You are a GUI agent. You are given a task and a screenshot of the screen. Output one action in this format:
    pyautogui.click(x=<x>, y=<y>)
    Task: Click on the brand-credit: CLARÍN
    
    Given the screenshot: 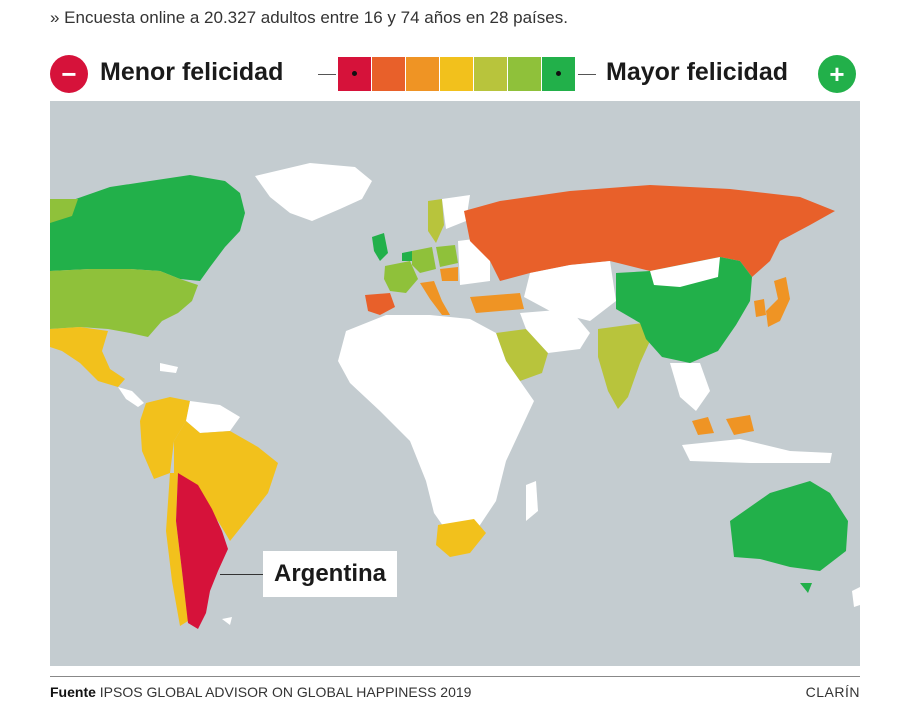 What is the action you would take?
    pyautogui.click(x=832, y=692)
    